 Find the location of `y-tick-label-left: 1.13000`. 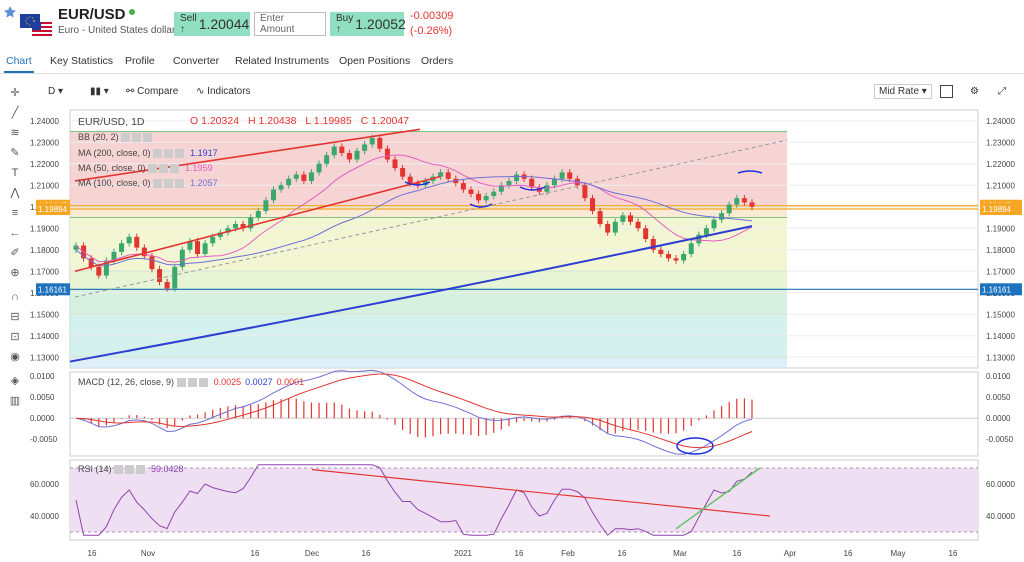

y-tick-label-left: 1.13000 is located at coordinates (44, 357).